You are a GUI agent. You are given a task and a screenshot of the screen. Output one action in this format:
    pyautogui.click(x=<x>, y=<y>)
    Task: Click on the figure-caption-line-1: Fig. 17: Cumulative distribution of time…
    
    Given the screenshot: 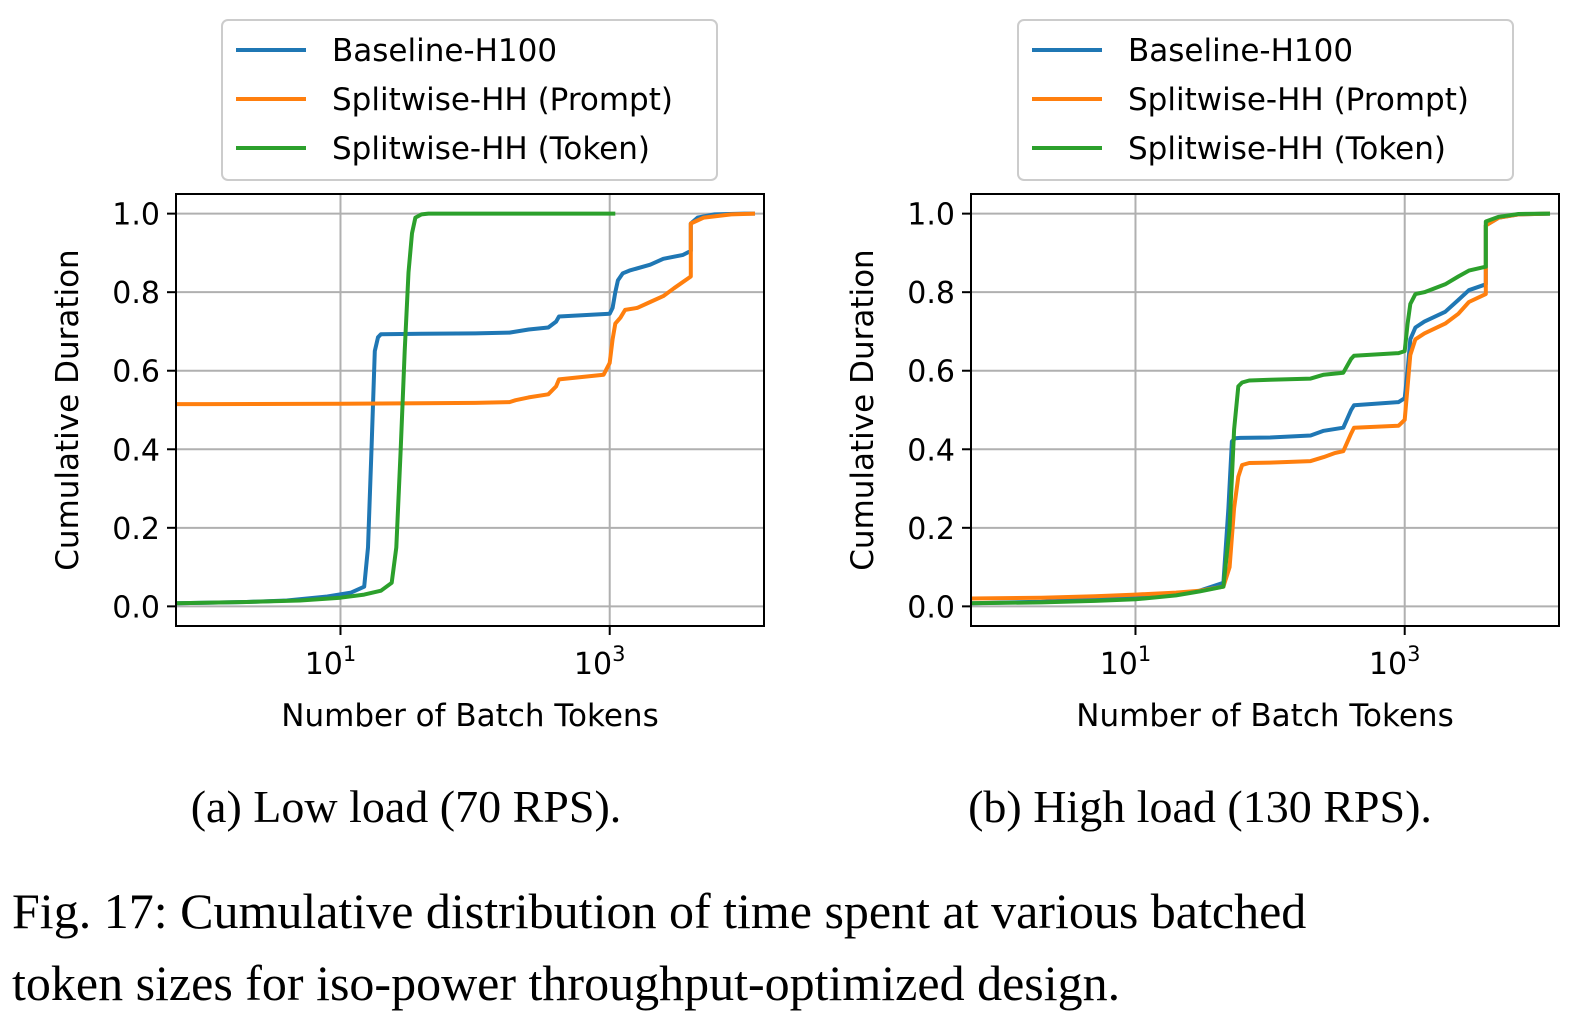 What is the action you would take?
    pyautogui.click(x=659, y=911)
    